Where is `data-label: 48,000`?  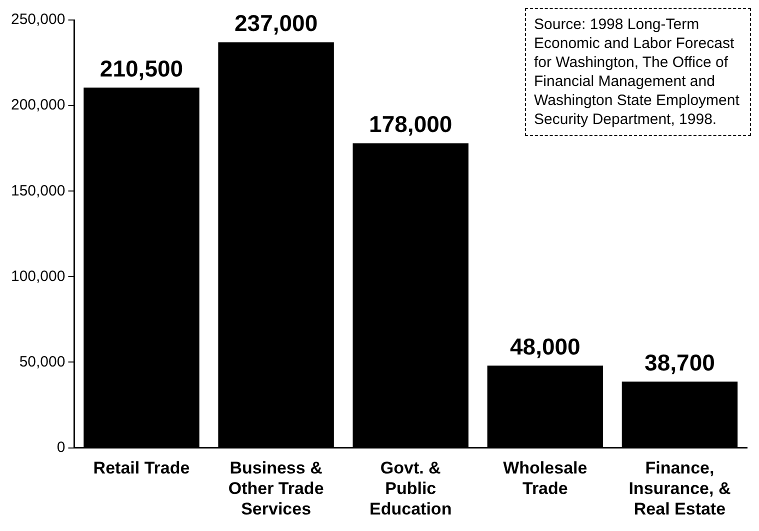 data-label: 48,000 is located at coordinates (545, 347).